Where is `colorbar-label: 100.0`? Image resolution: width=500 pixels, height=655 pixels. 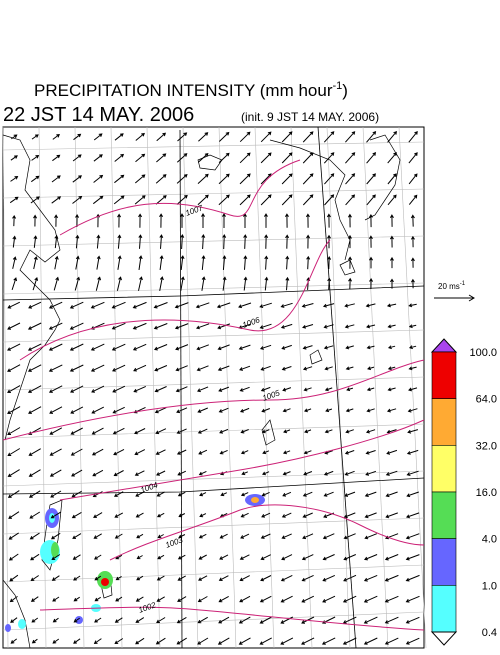 colorbar-label: 100.0 is located at coordinates (483, 353).